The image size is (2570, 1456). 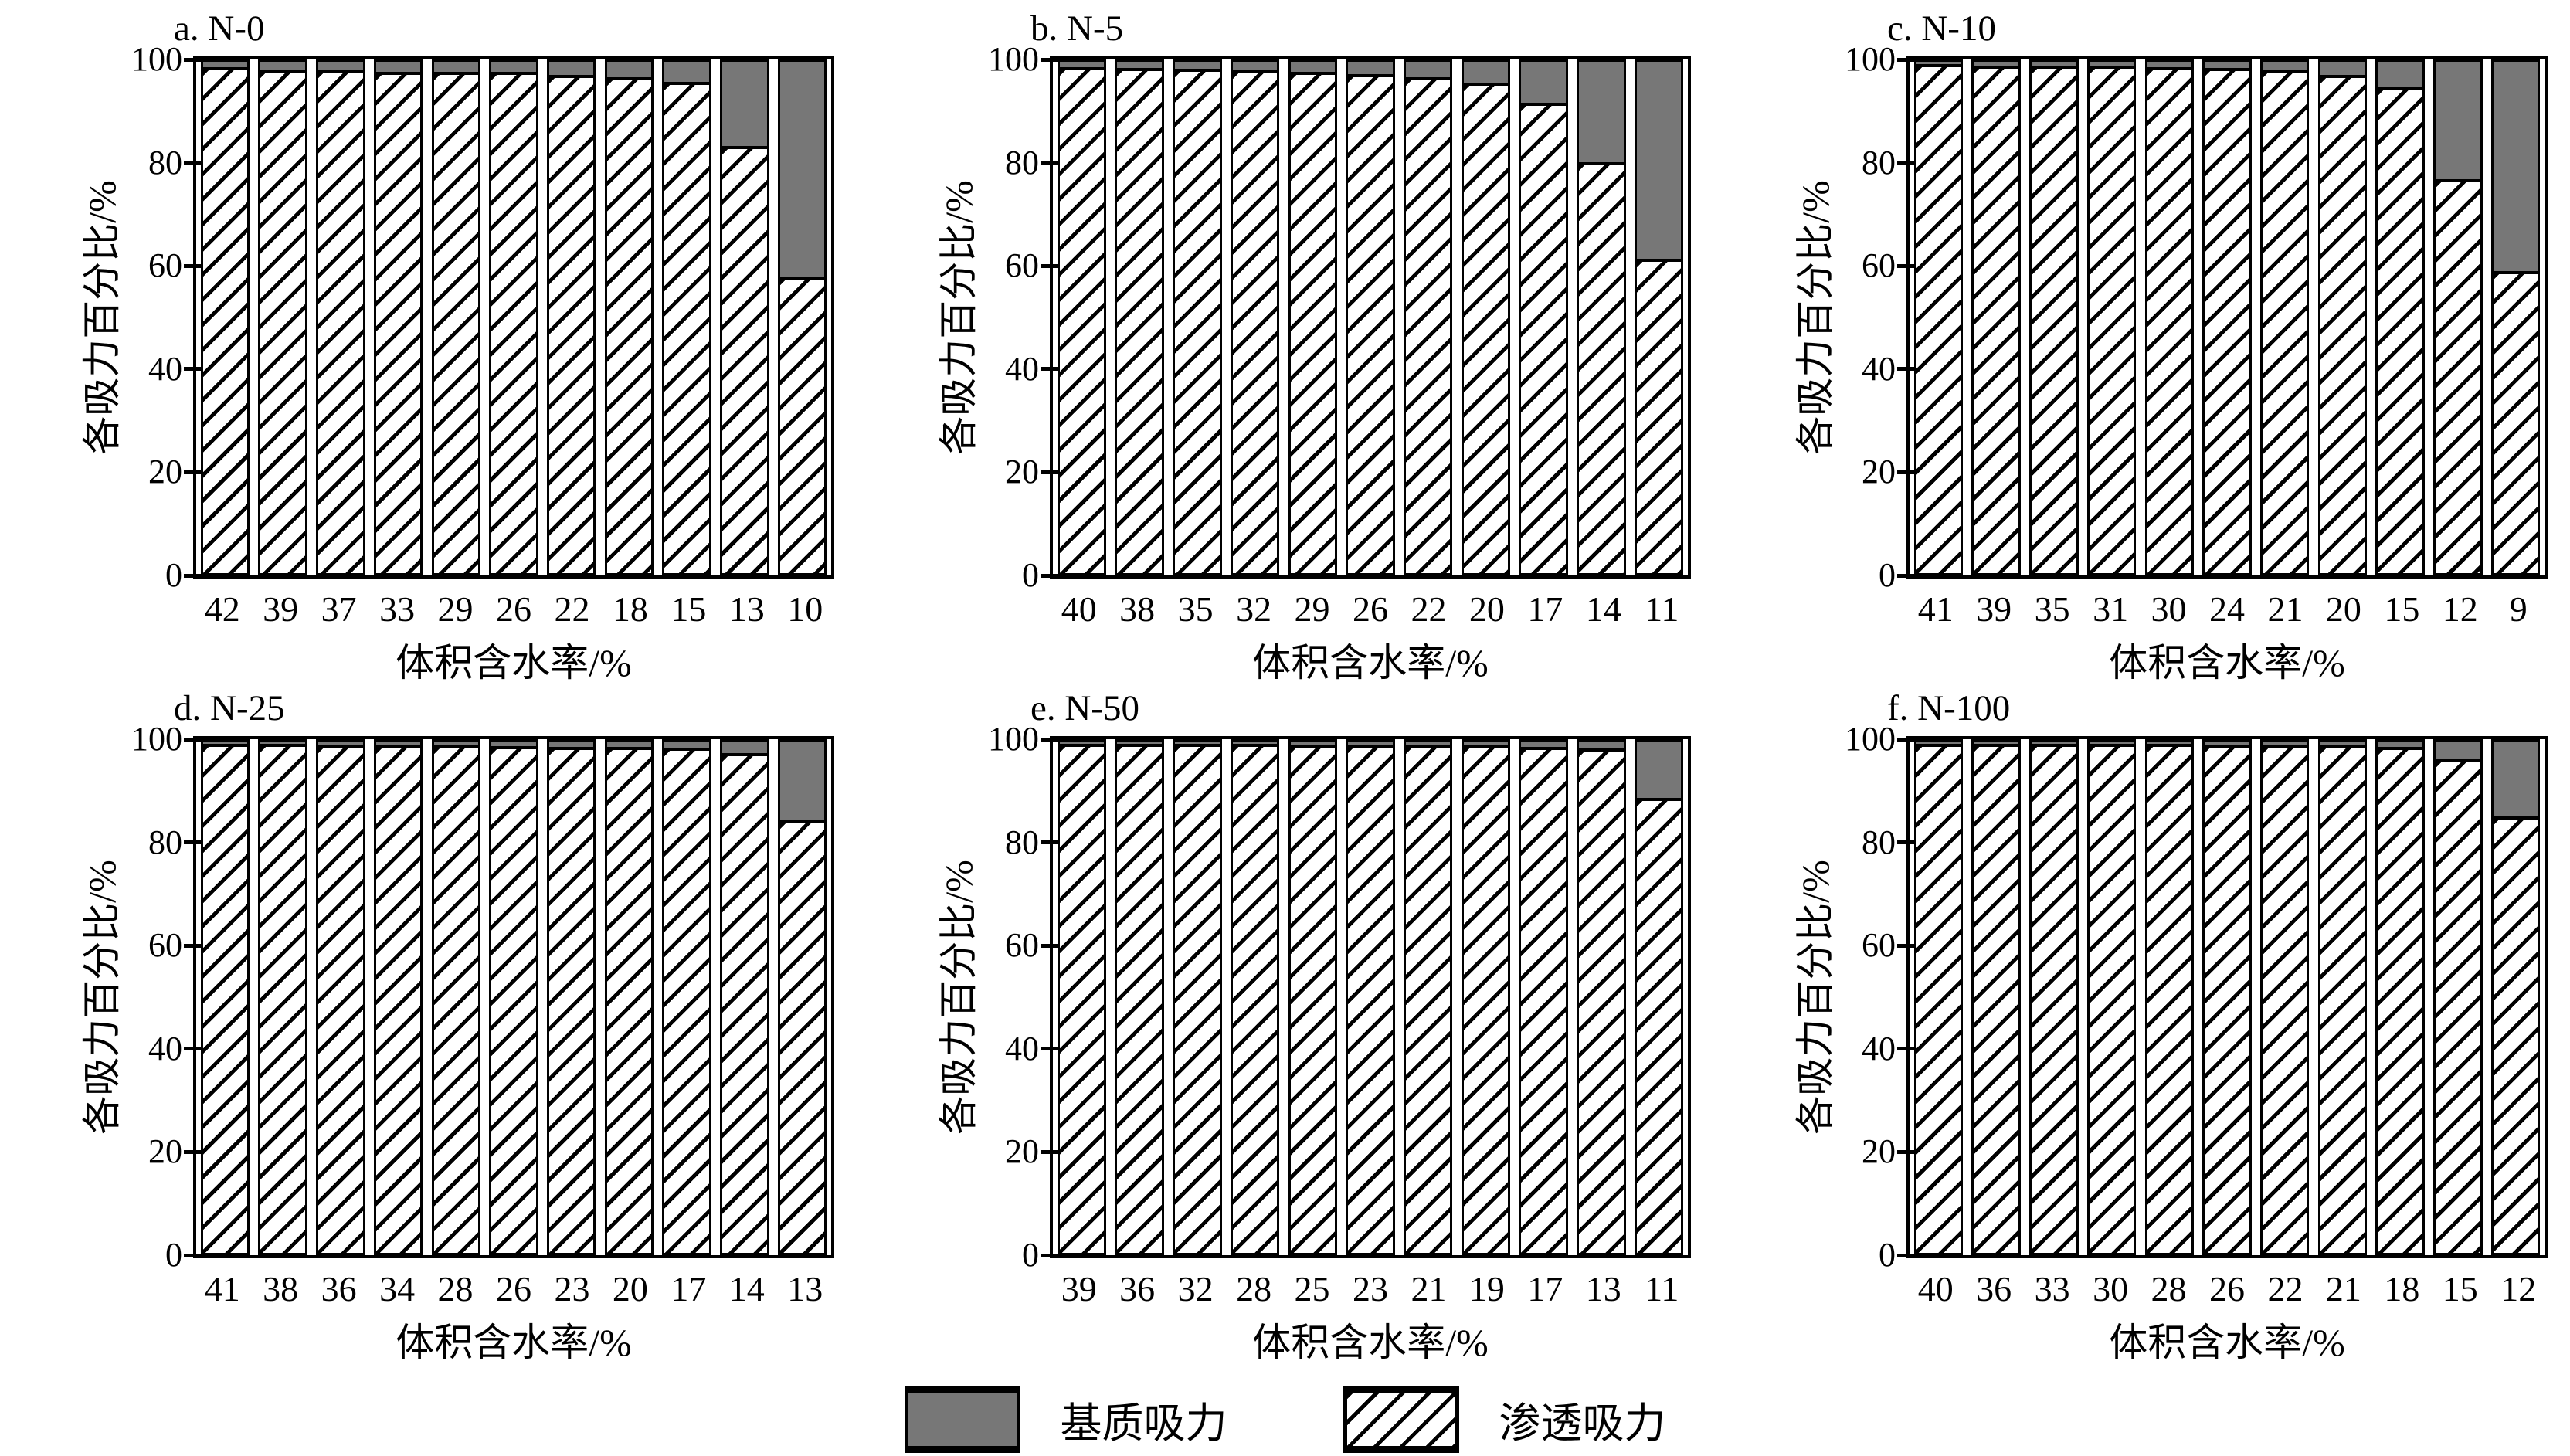 What do you see at coordinates (1871, 59) in the screenshot?
I see `y-tick-label: 100` at bounding box center [1871, 59].